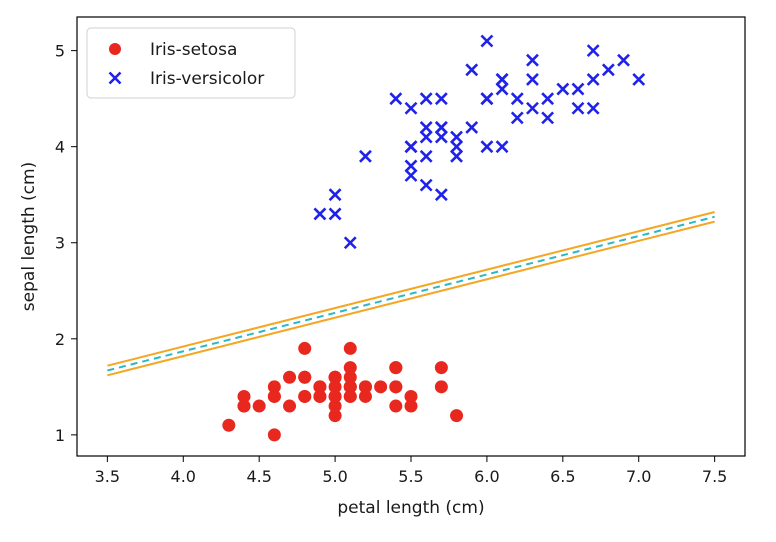 The image size is (776, 542). I want to click on legend-marker-versicolor, so click(115, 78).